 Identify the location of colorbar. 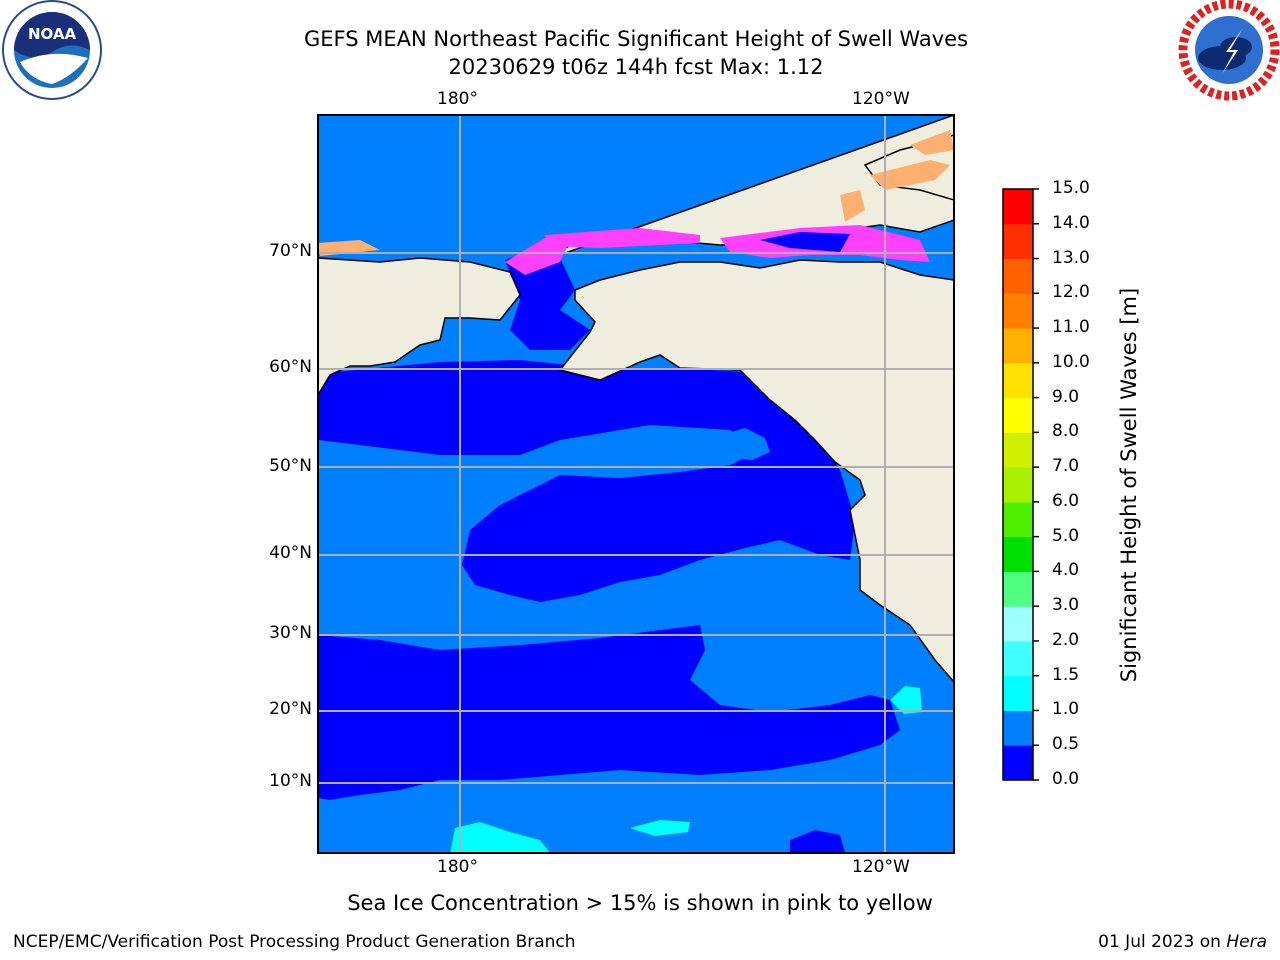
(1018, 485).